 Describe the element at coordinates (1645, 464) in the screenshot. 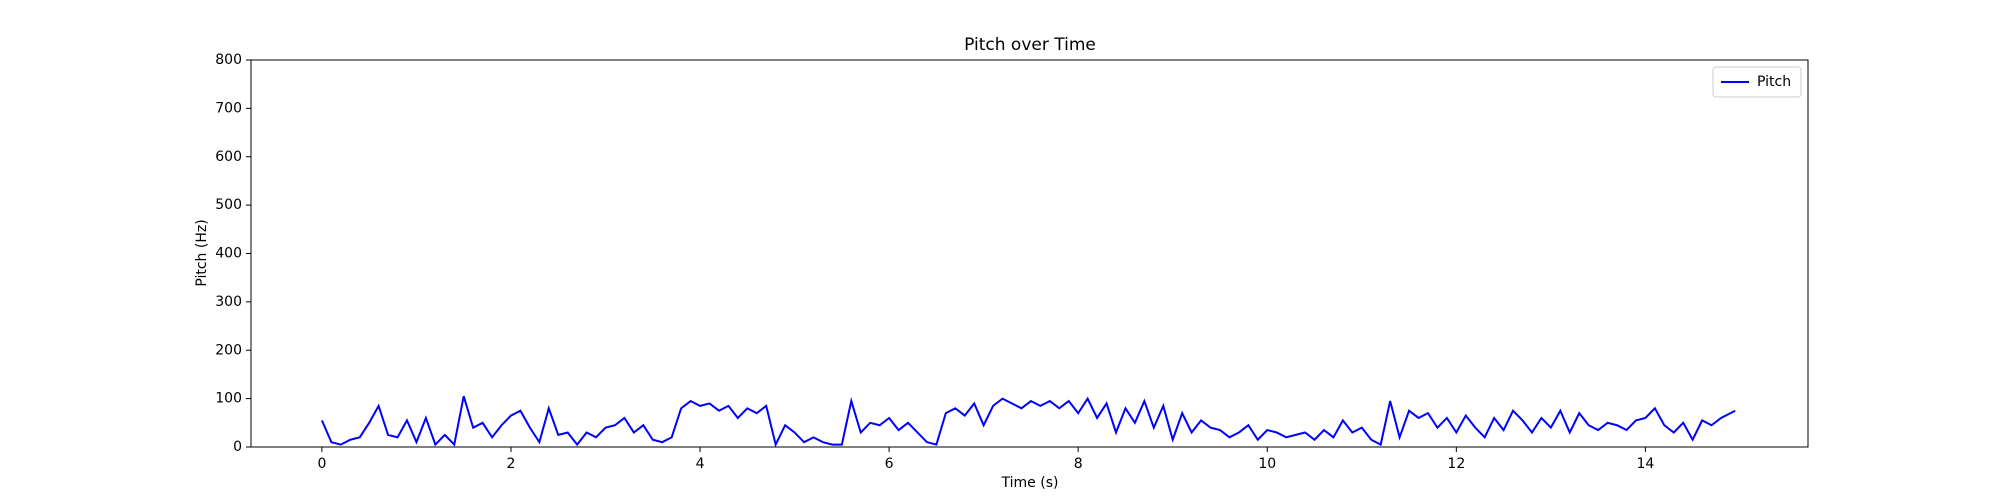

I see `x-tick-label: 14` at that location.